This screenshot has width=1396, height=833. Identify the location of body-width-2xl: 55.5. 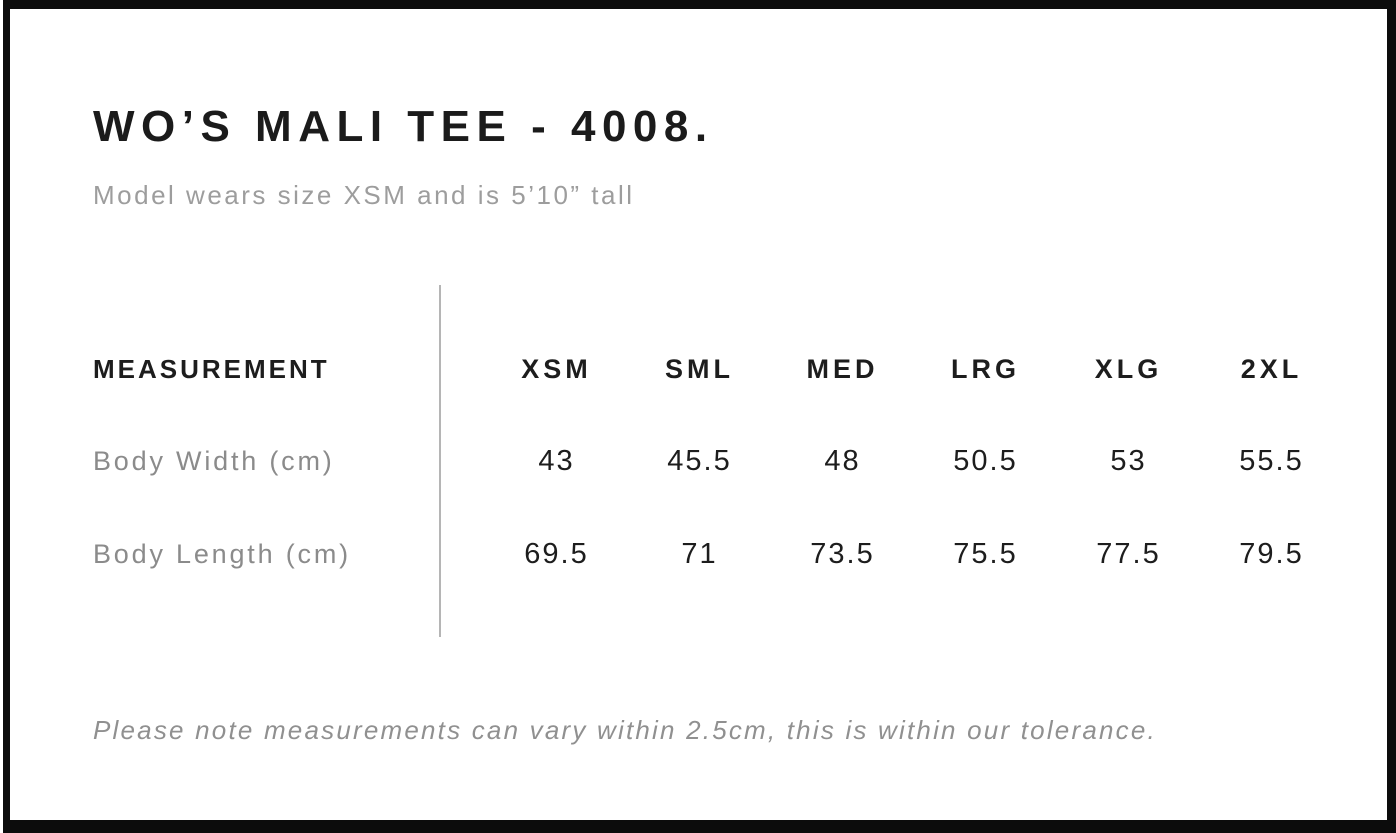
(1271, 461).